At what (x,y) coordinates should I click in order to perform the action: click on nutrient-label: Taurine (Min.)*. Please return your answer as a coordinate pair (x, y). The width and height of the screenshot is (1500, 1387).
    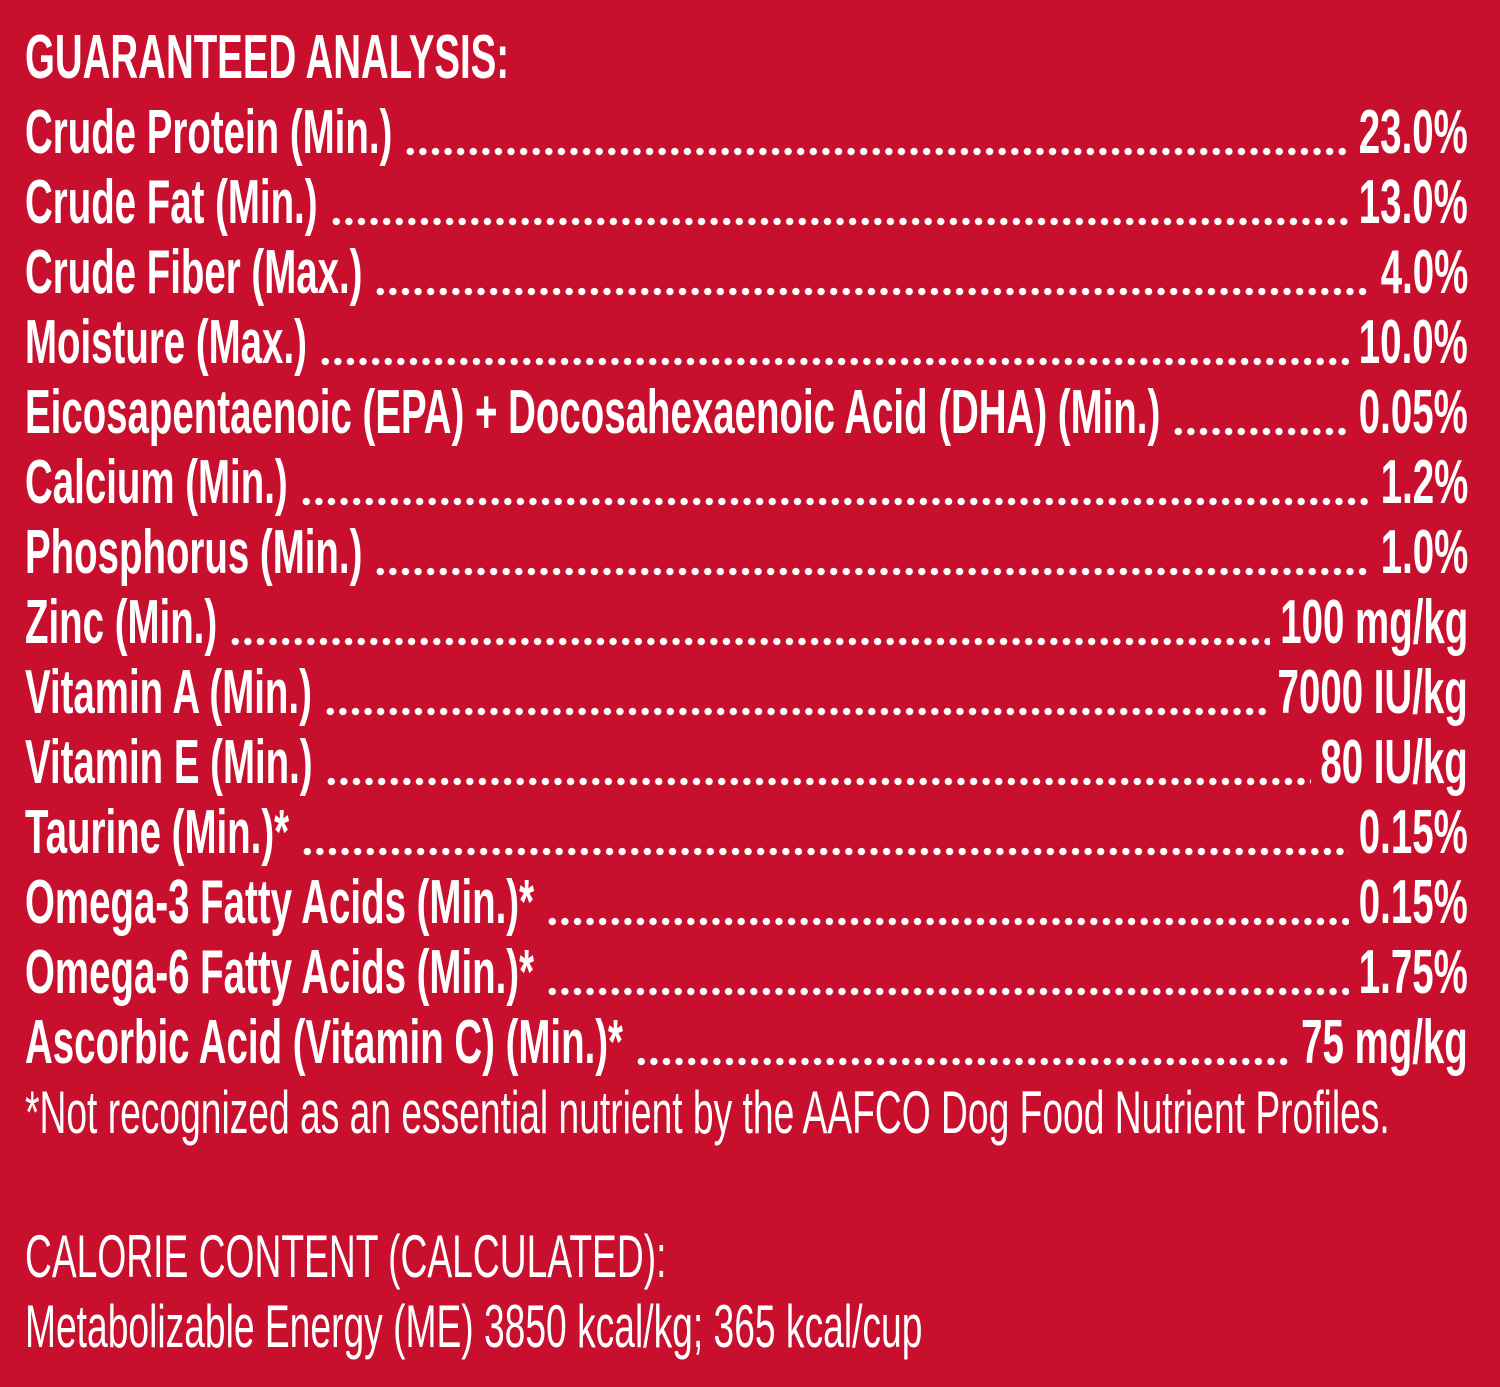
    Looking at the image, I should click on (157, 832).